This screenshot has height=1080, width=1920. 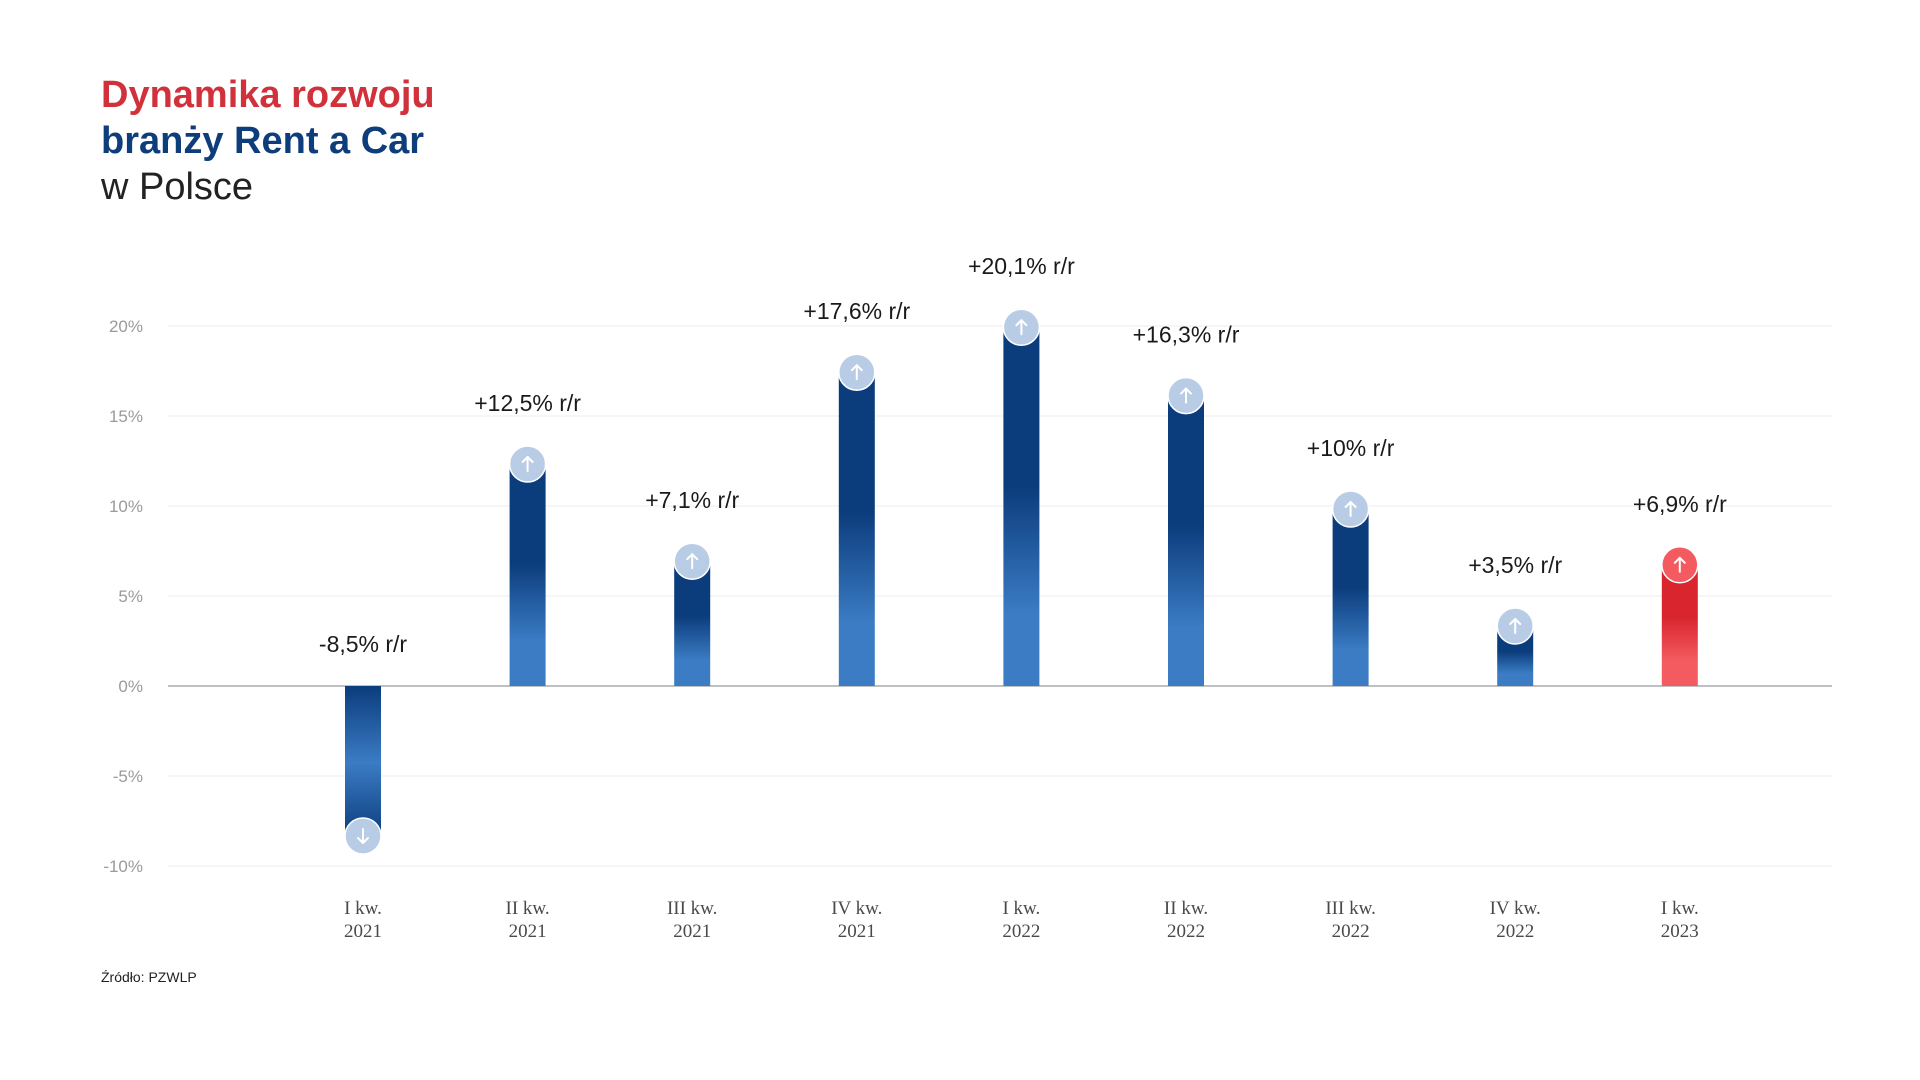 I want to click on data-label: -8,5% r/r, so click(x=363, y=644).